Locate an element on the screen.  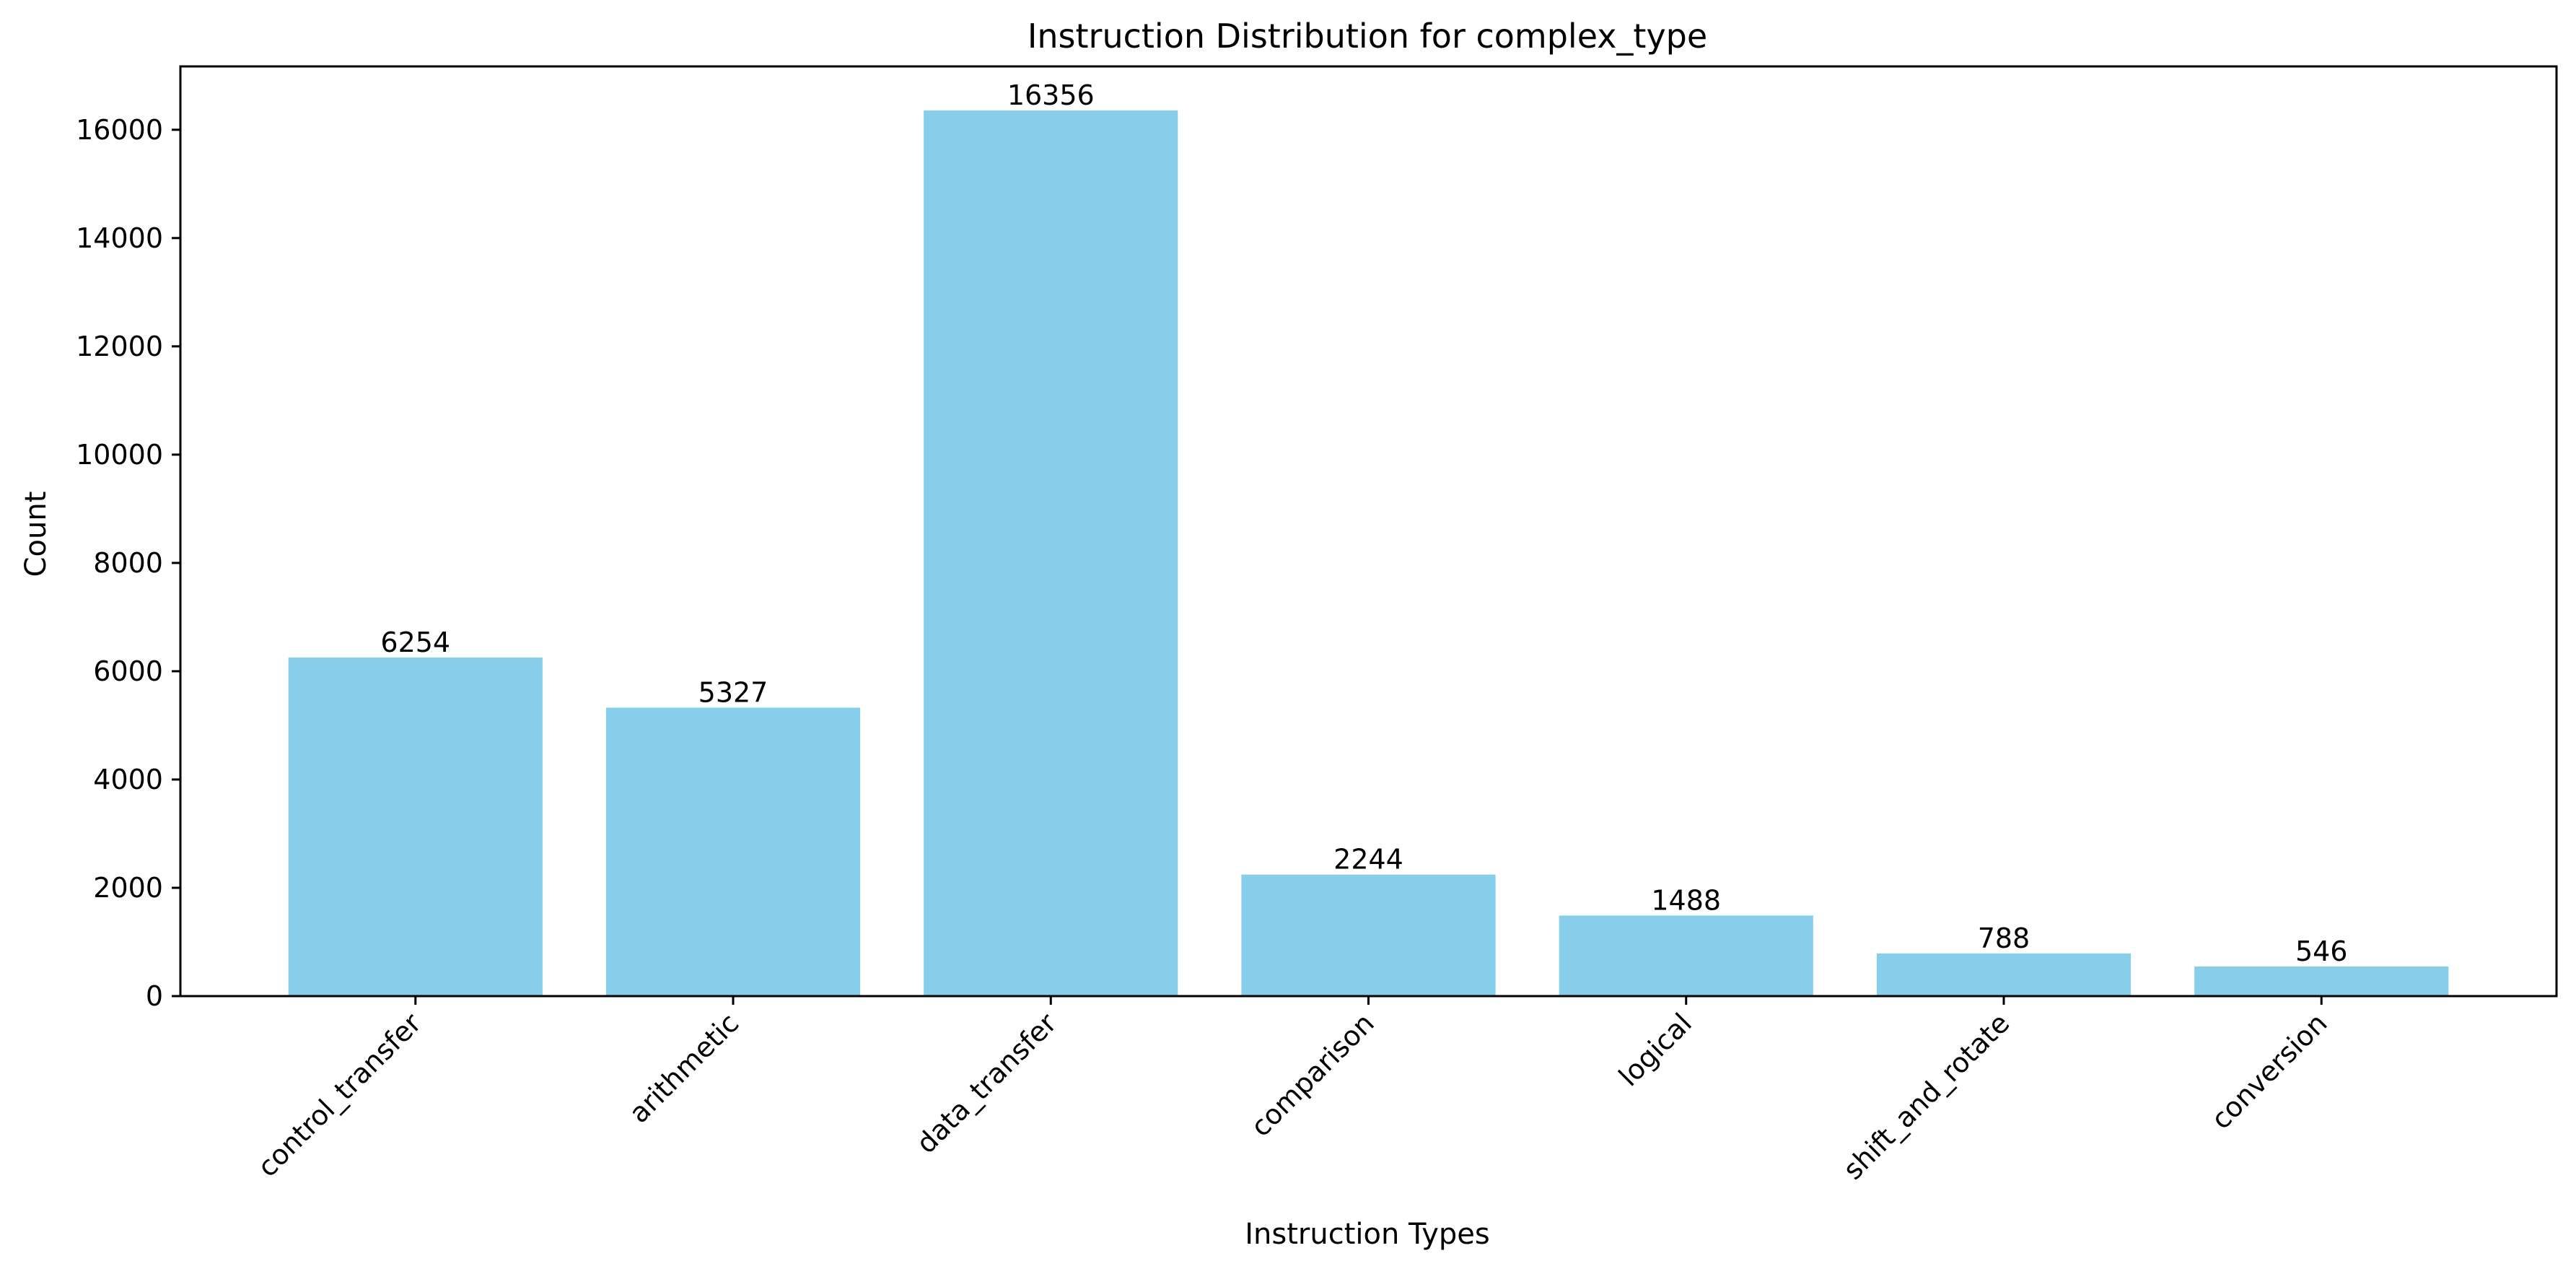
y-tick-label-4000: 4000 is located at coordinates (128, 780).